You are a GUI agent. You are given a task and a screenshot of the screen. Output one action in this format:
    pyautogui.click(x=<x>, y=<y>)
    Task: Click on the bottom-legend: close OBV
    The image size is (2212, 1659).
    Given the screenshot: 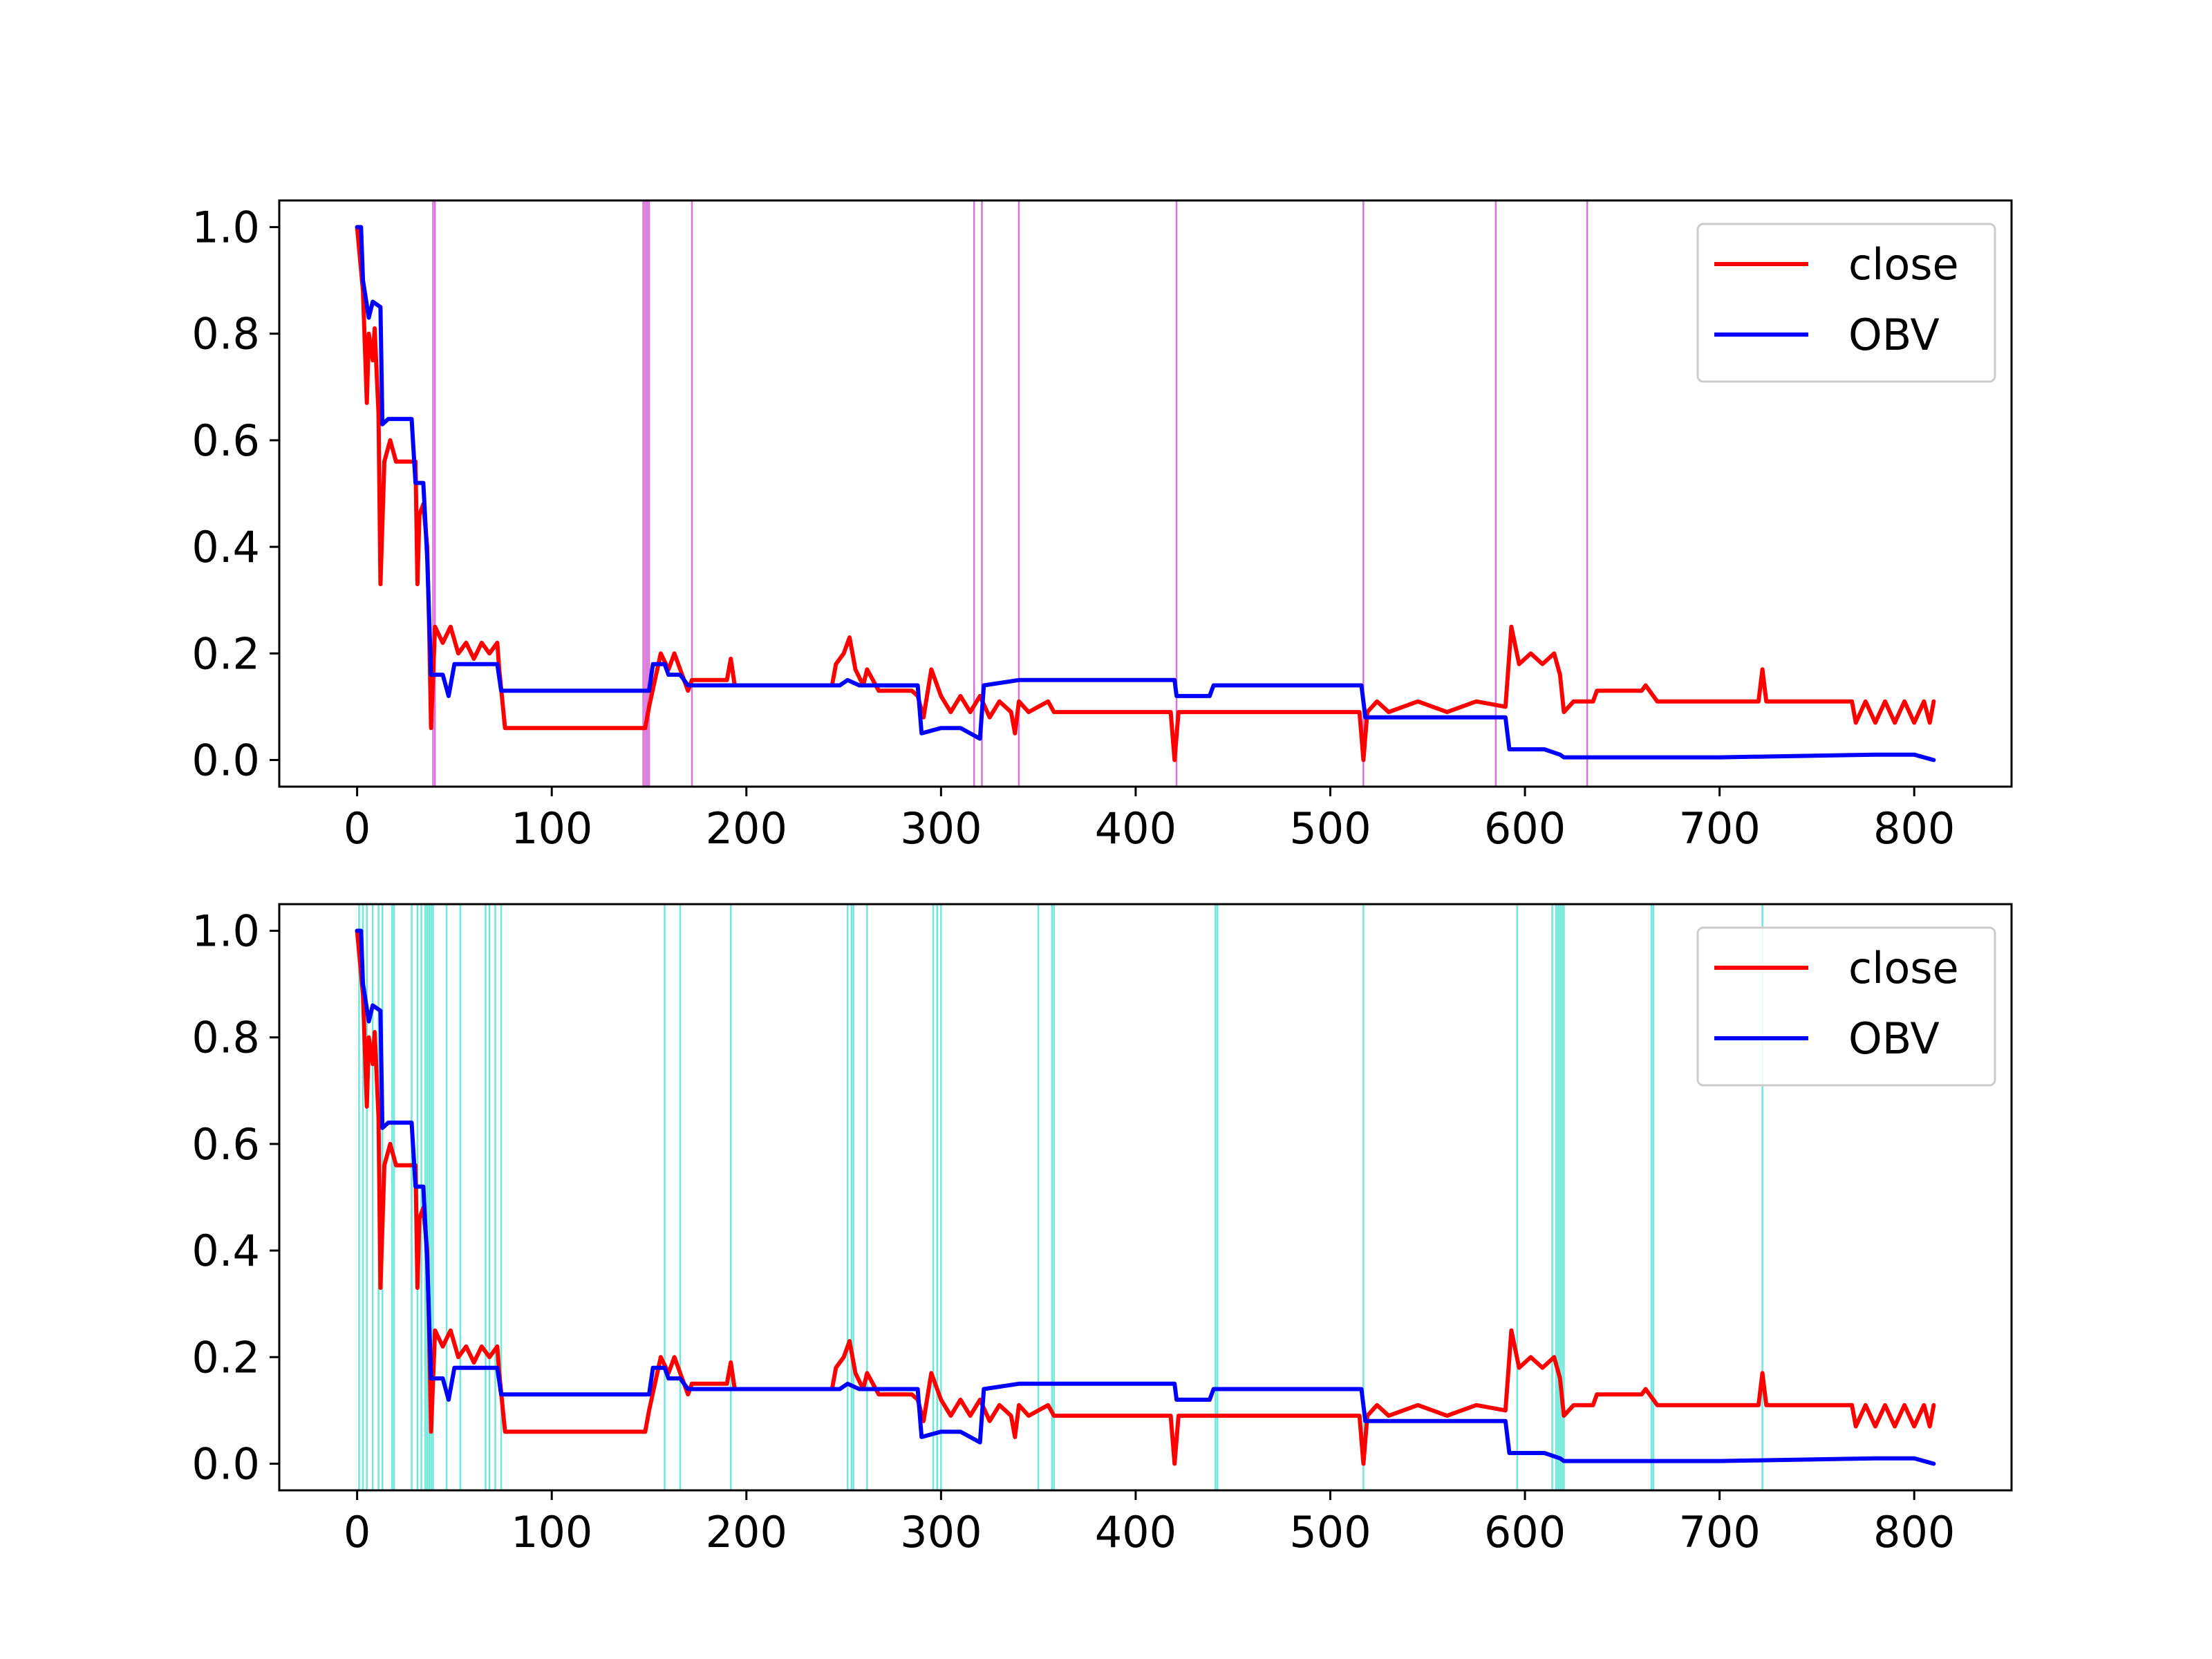 What is the action you would take?
    pyautogui.click(x=1846, y=1006)
    